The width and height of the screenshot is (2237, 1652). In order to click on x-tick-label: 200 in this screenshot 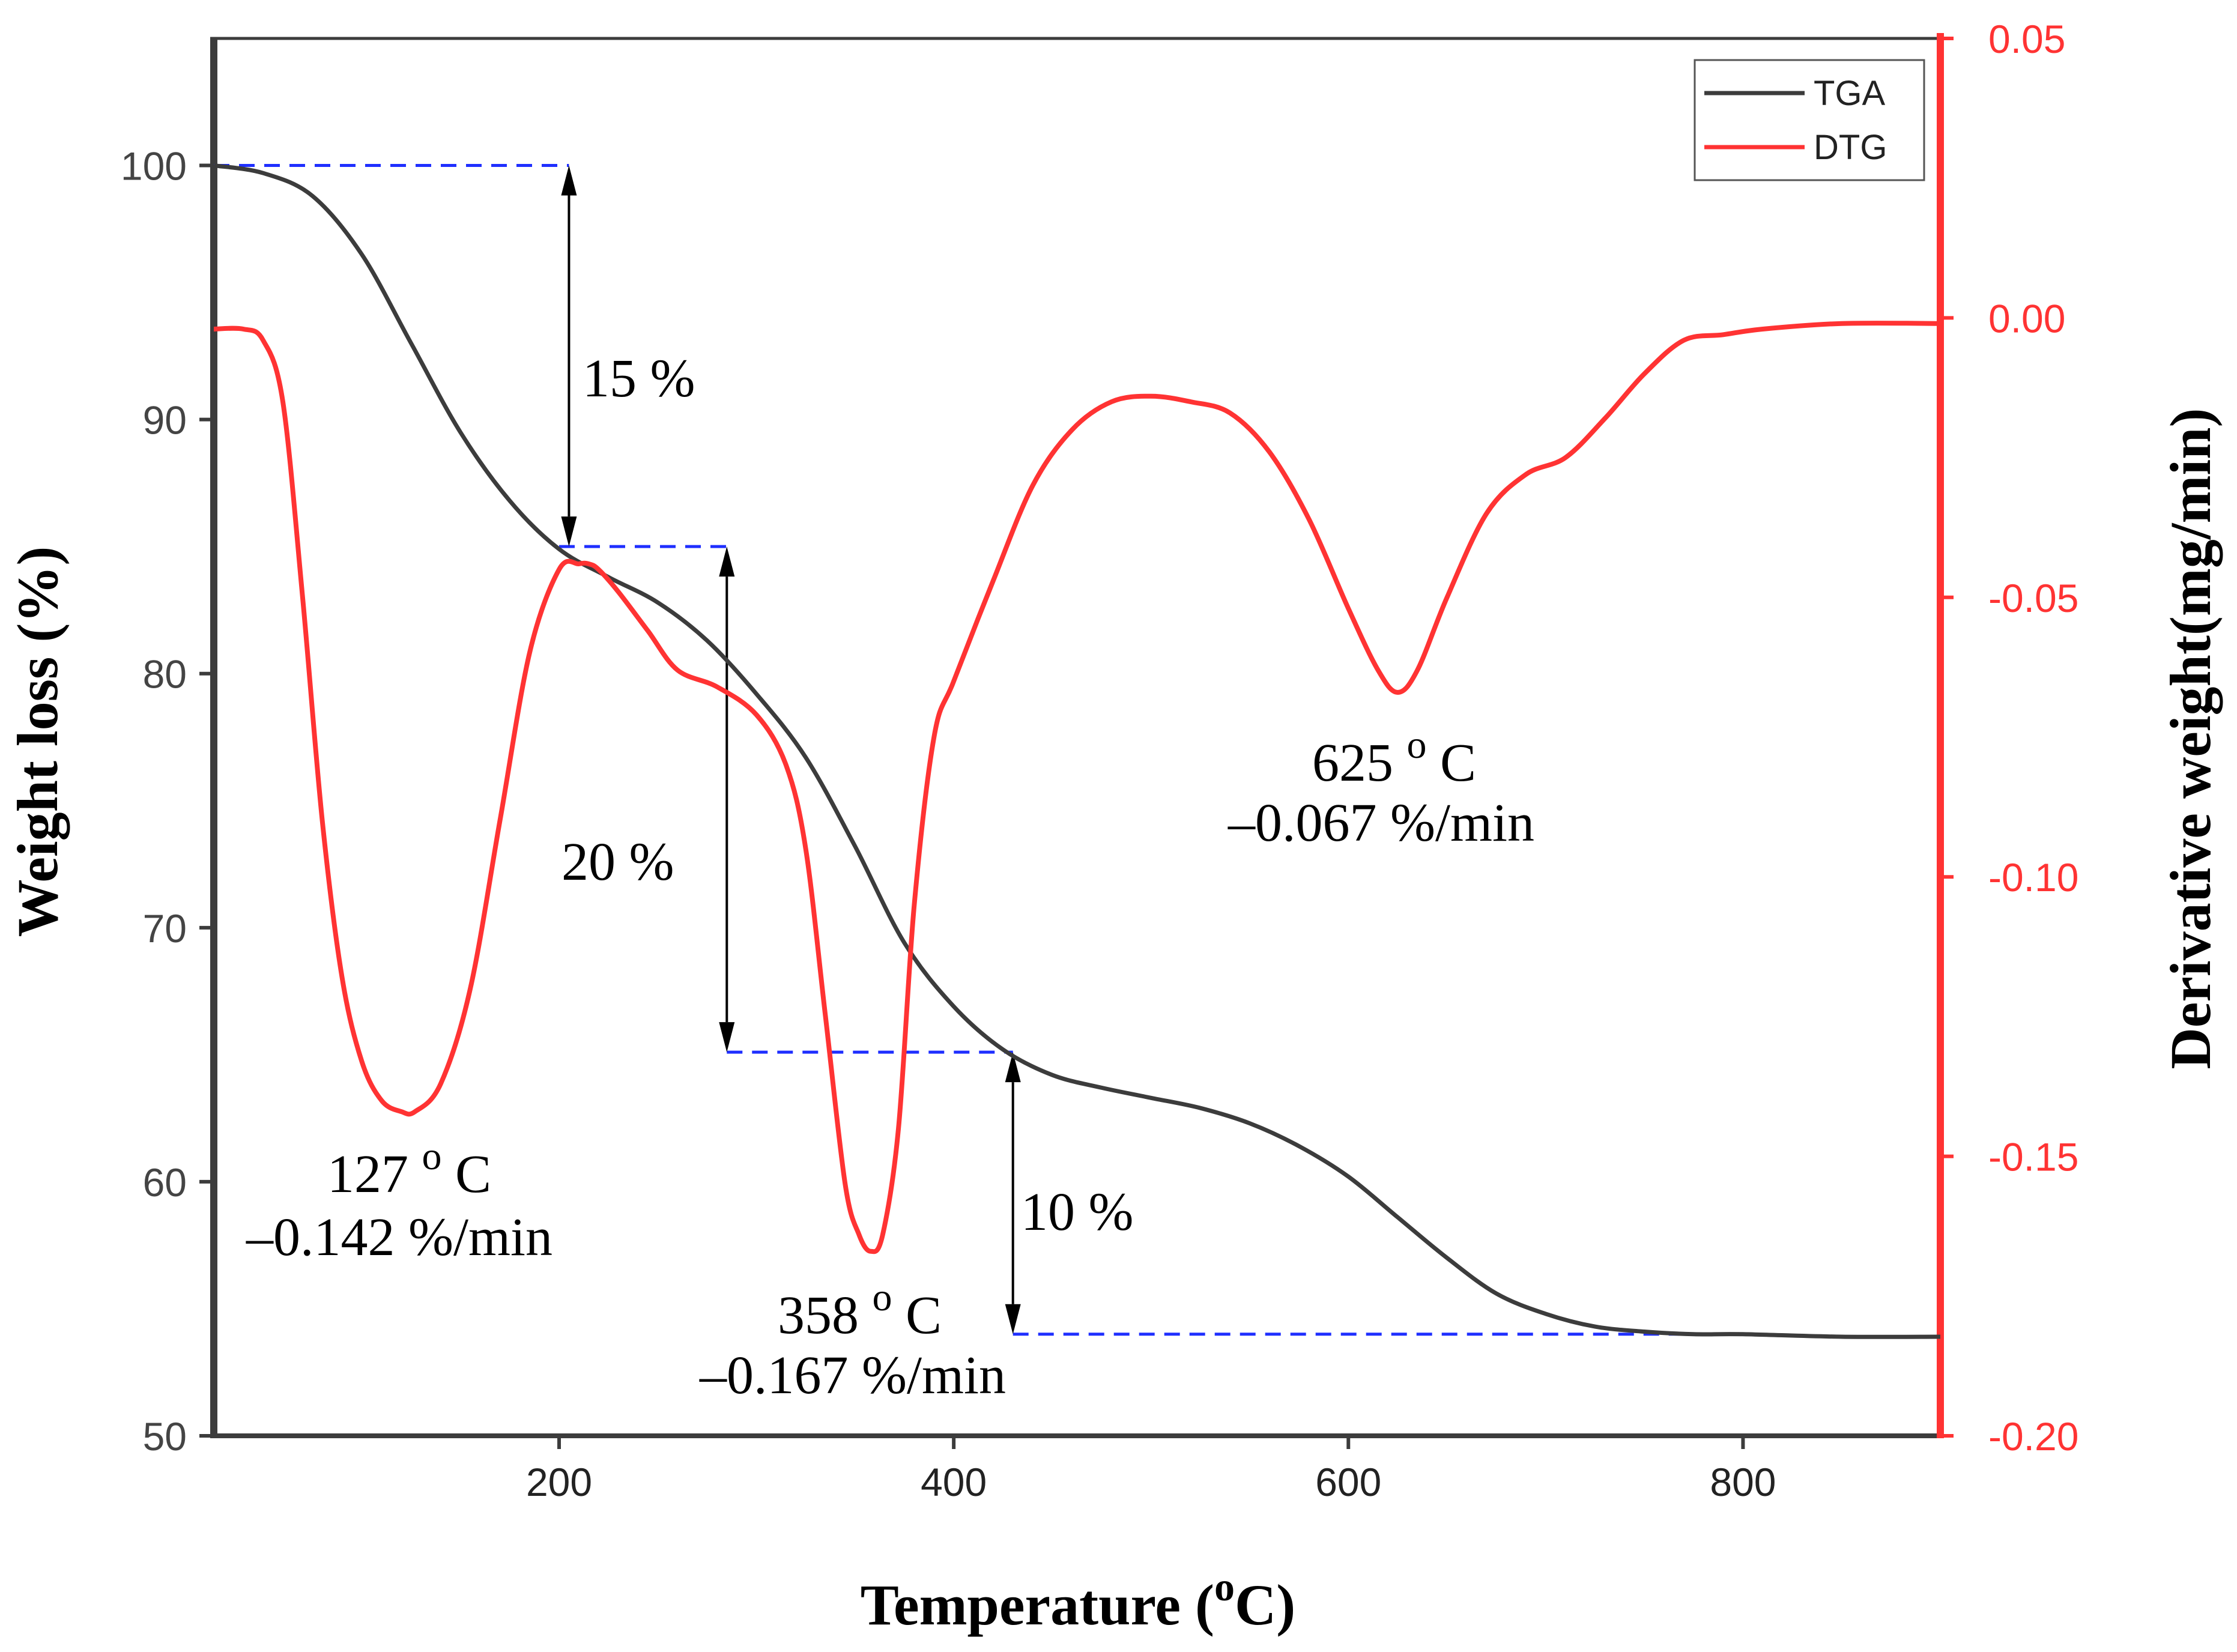, I will do `click(559, 1482)`.